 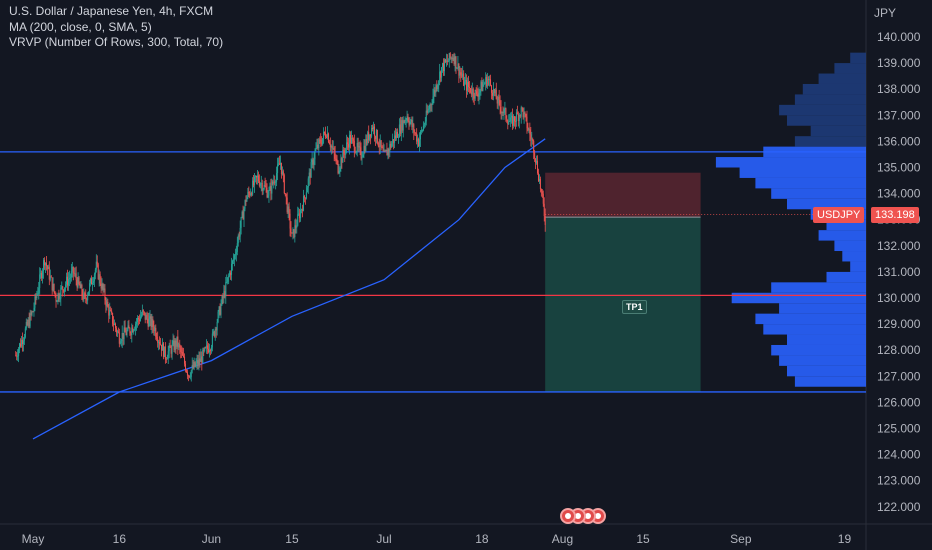 What do you see at coordinates (899, 168) in the screenshot?
I see `y-tick-label: 135.000` at bounding box center [899, 168].